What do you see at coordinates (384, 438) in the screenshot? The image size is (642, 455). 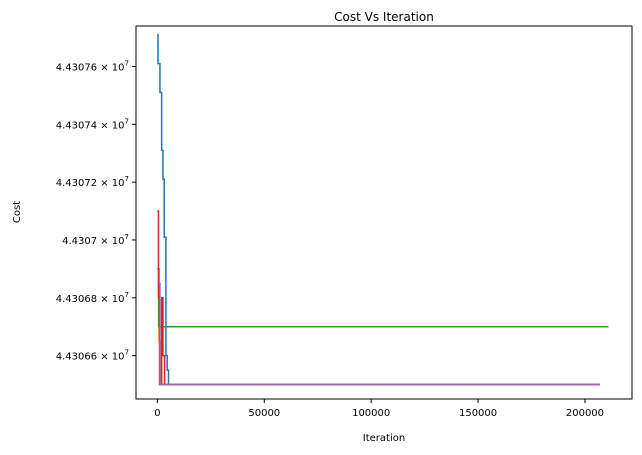 I see `x-axis-title: Iteration` at bounding box center [384, 438].